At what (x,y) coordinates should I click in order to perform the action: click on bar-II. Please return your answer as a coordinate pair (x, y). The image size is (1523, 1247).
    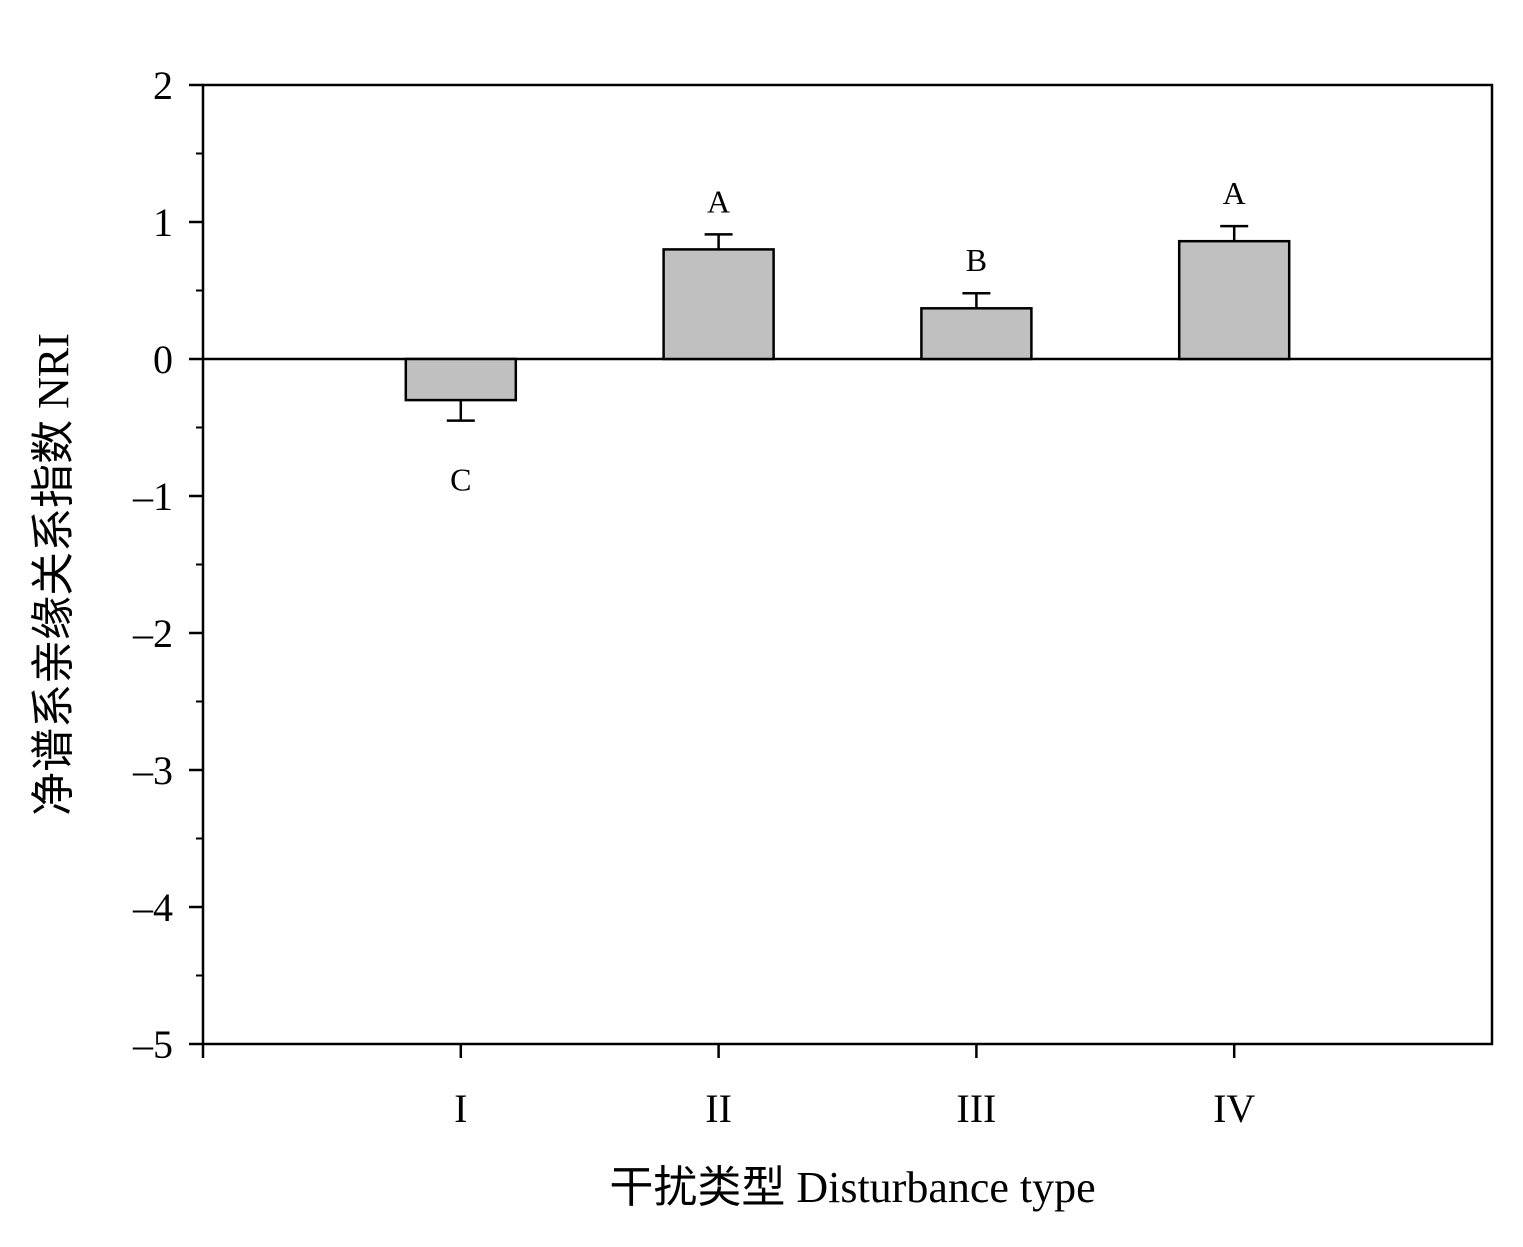
    Looking at the image, I should click on (718, 304).